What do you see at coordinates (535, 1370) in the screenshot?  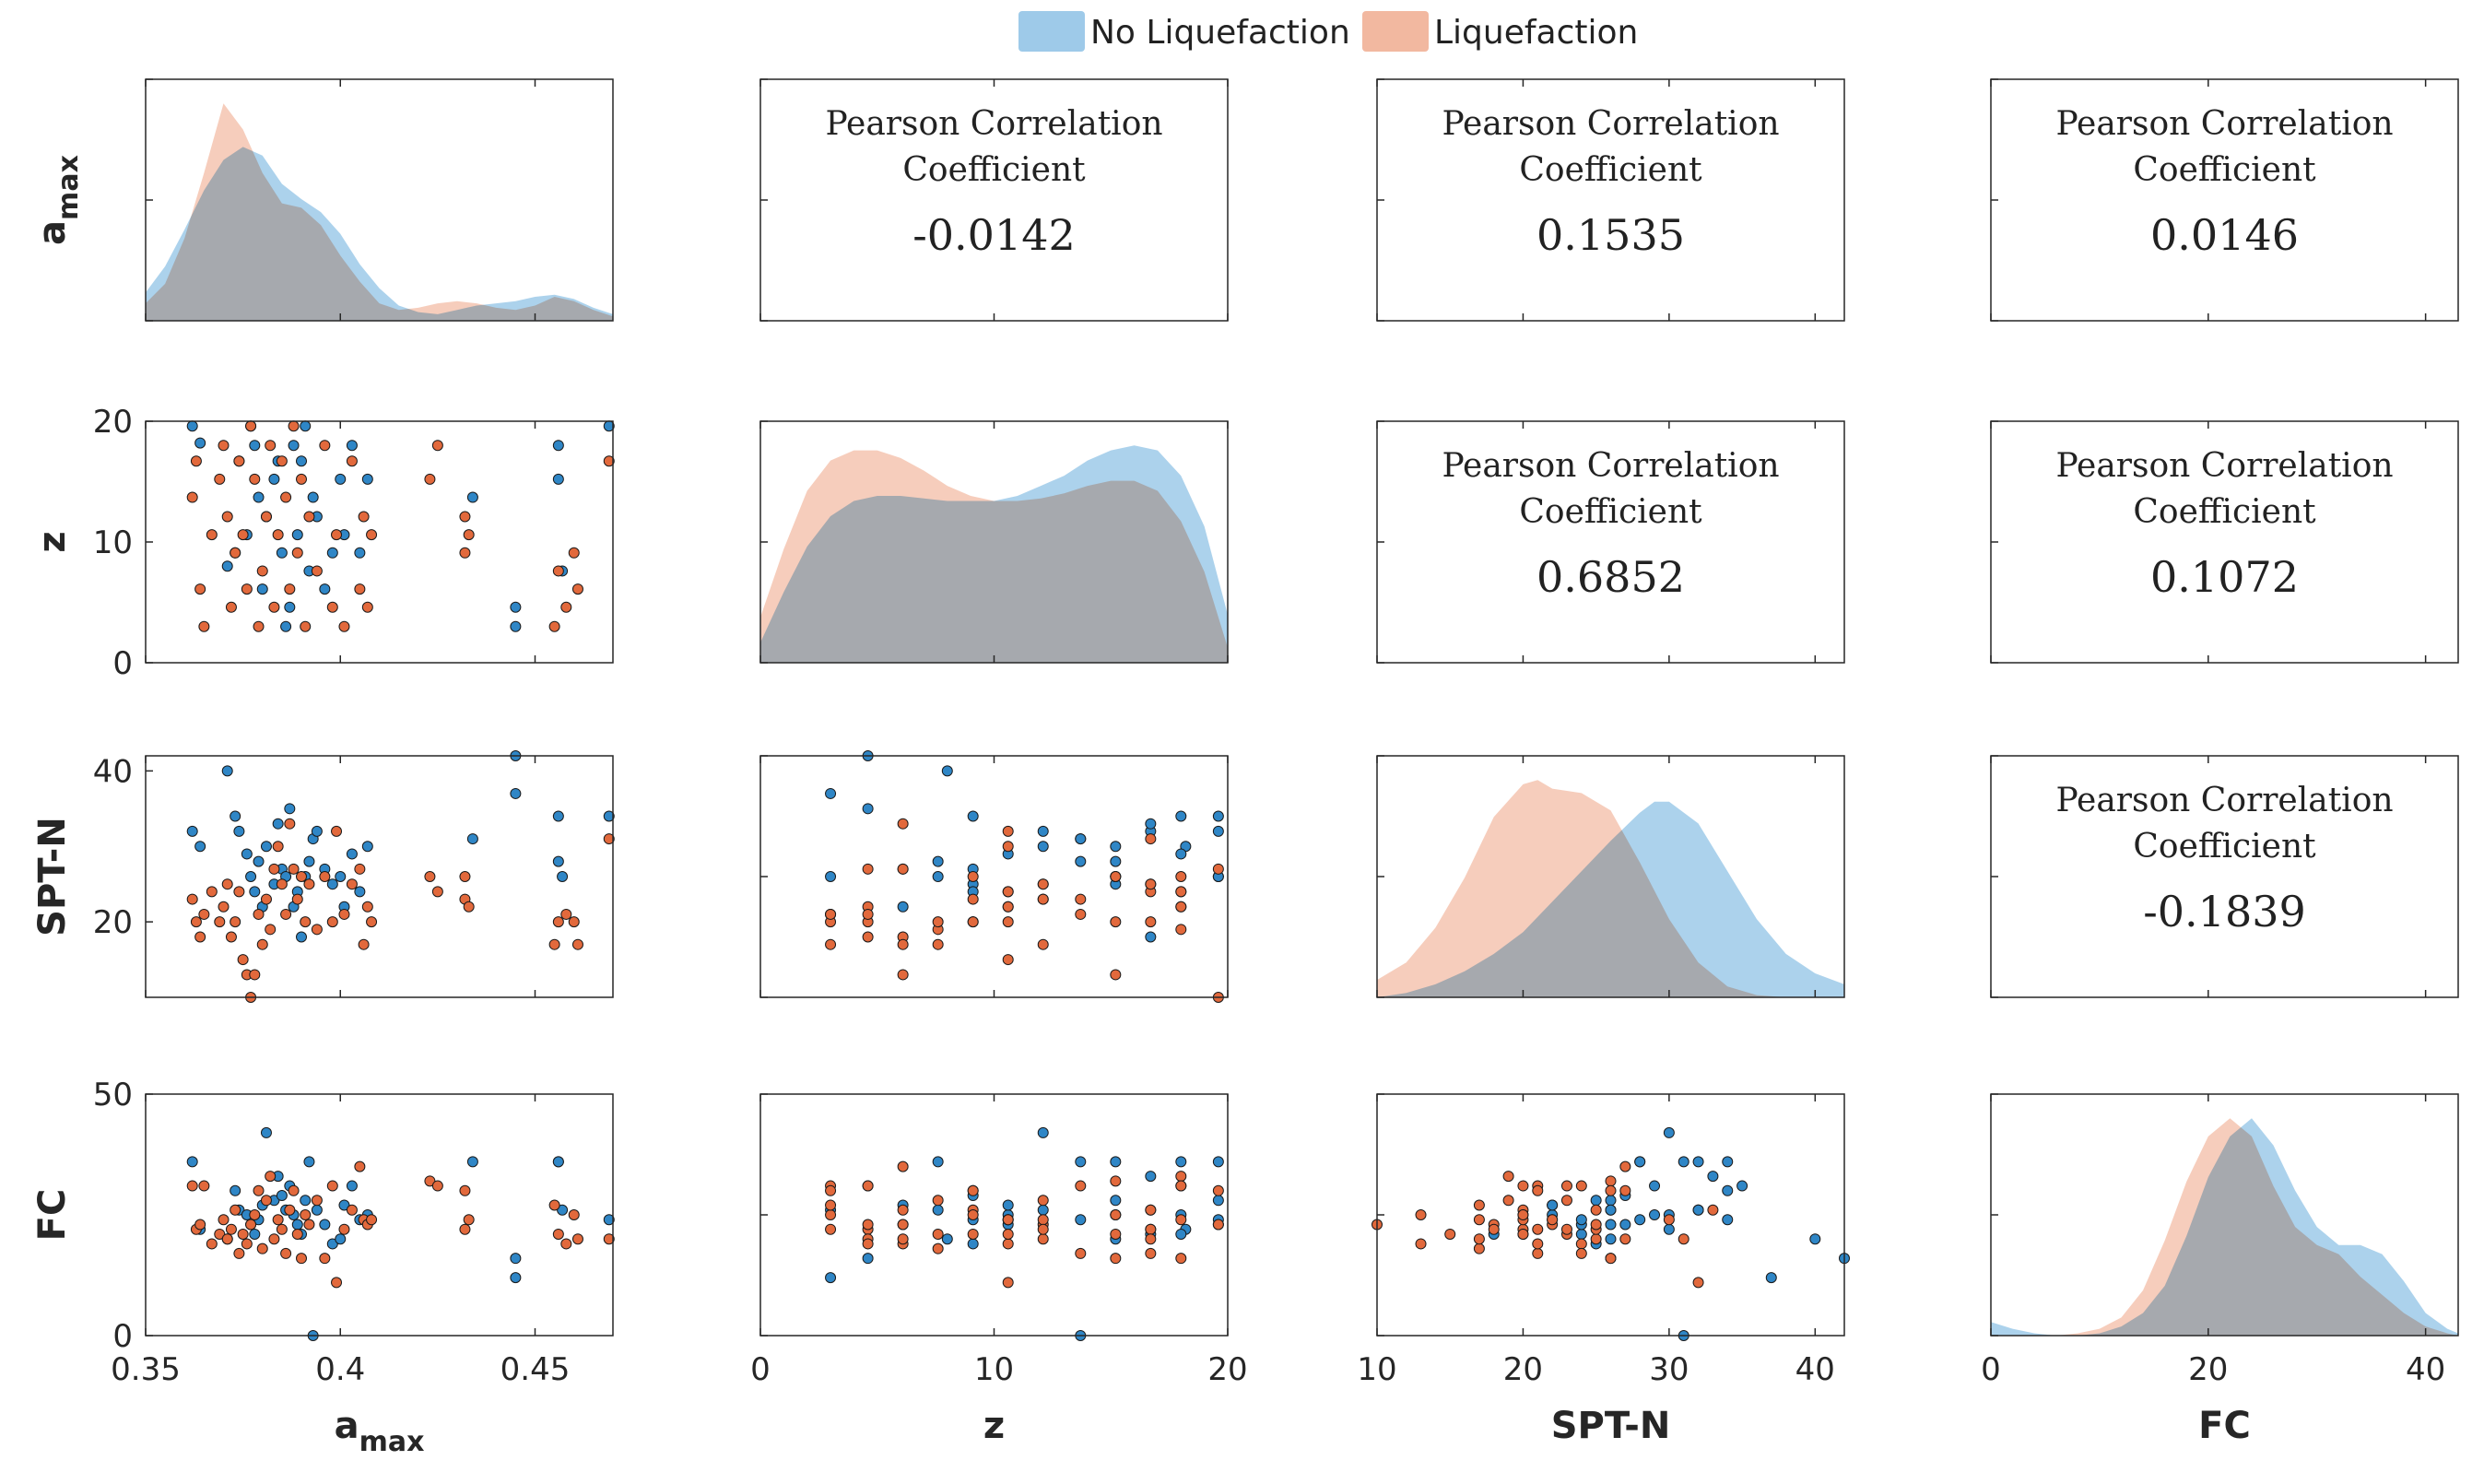 I see `xtick-amax-2: 0.45` at bounding box center [535, 1370].